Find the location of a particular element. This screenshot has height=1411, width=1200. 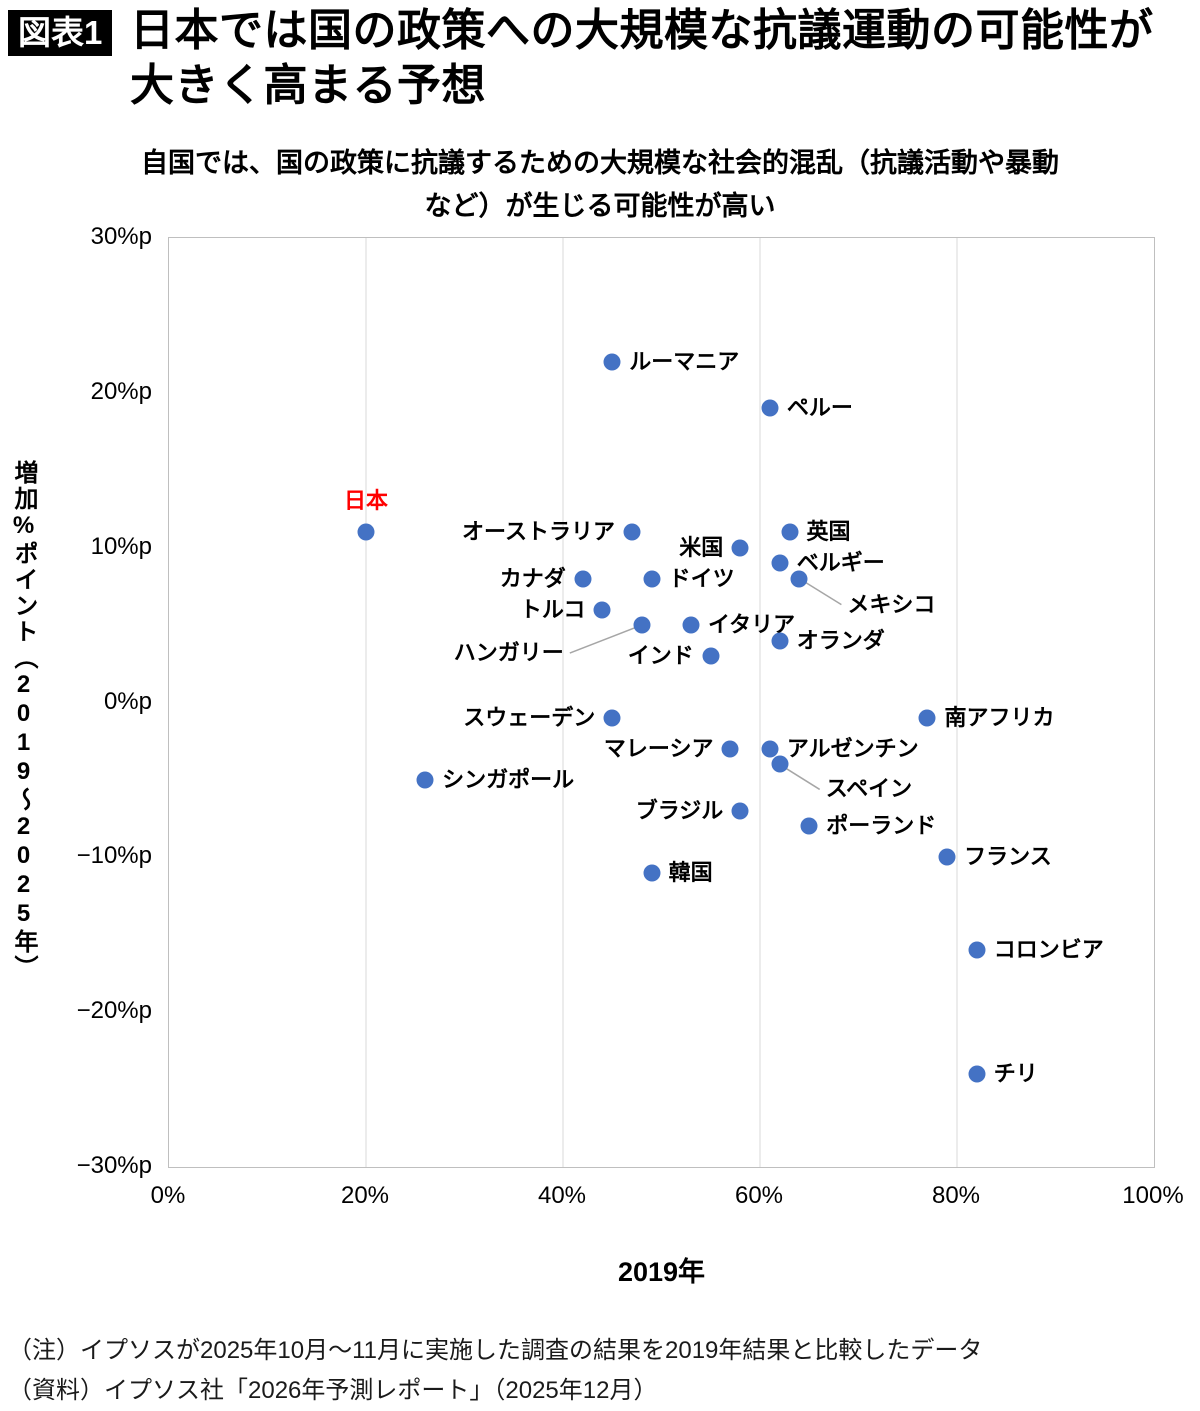

figure-title-line2: 大きく高まる予想 is located at coordinates (308, 85).